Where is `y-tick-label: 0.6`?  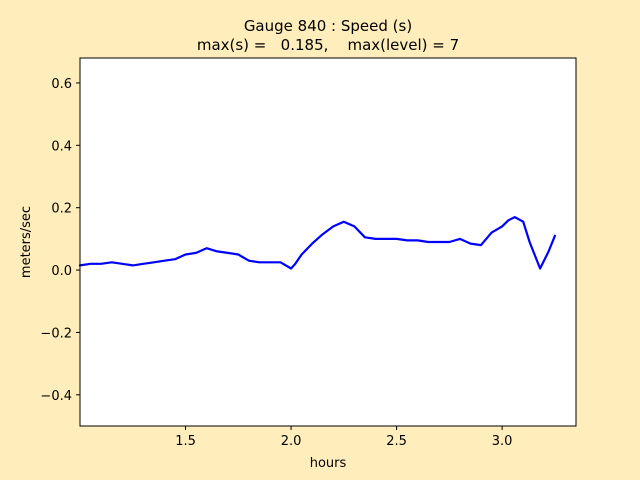
y-tick-label: 0.6 is located at coordinates (61, 84).